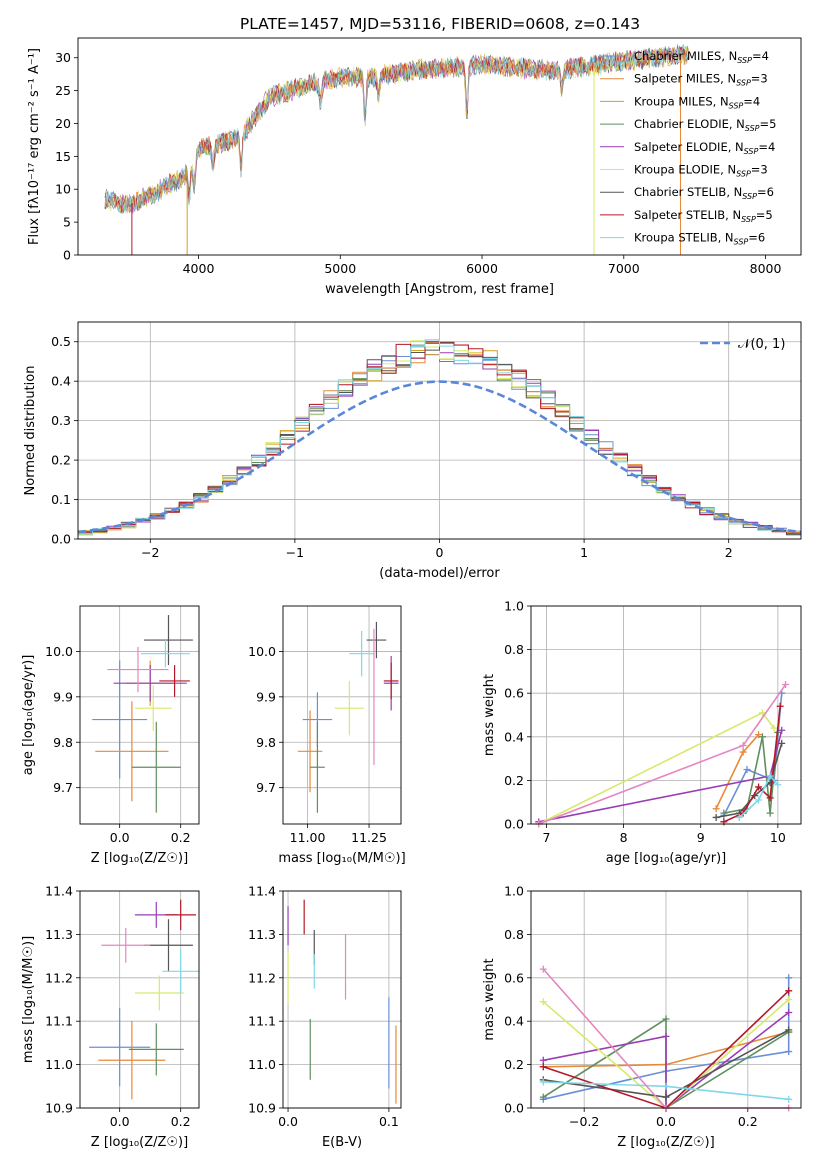  Describe the element at coordinates (341, 858) in the screenshot. I see `x-axis-label: mass [log₁₀(M/M☉)]` at that location.